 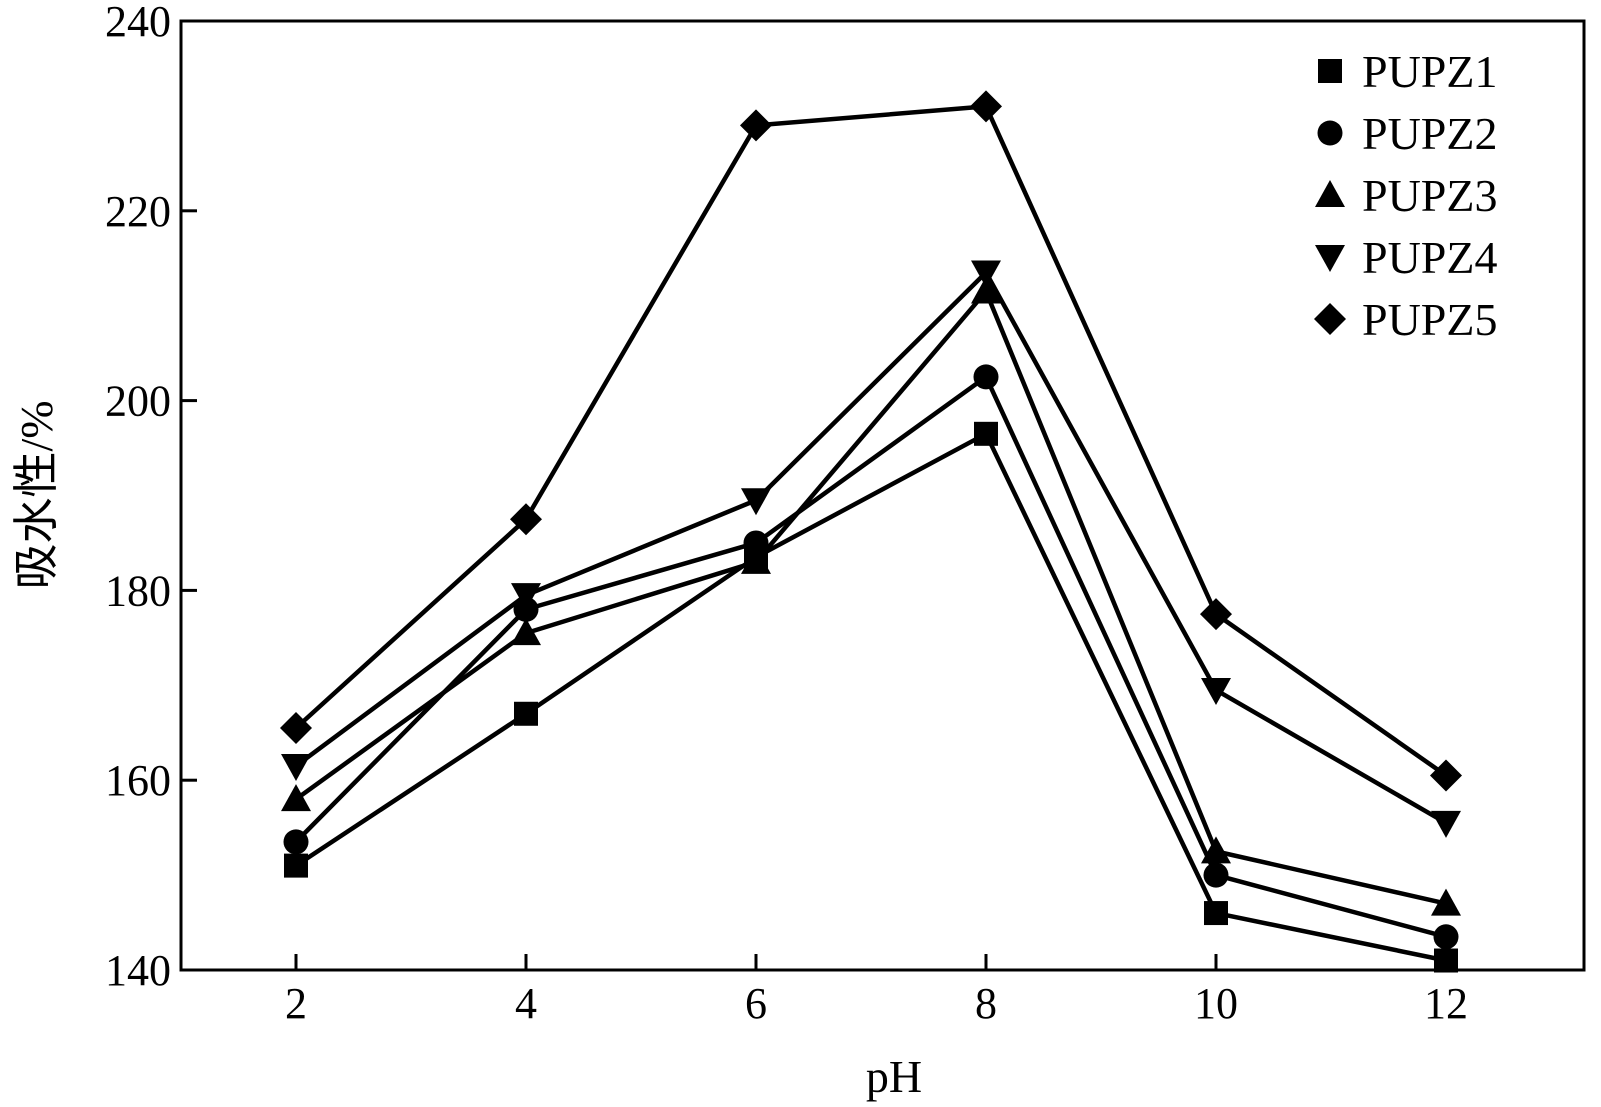 What do you see at coordinates (526, 1003) in the screenshot?
I see `x-tick-label: 4` at bounding box center [526, 1003].